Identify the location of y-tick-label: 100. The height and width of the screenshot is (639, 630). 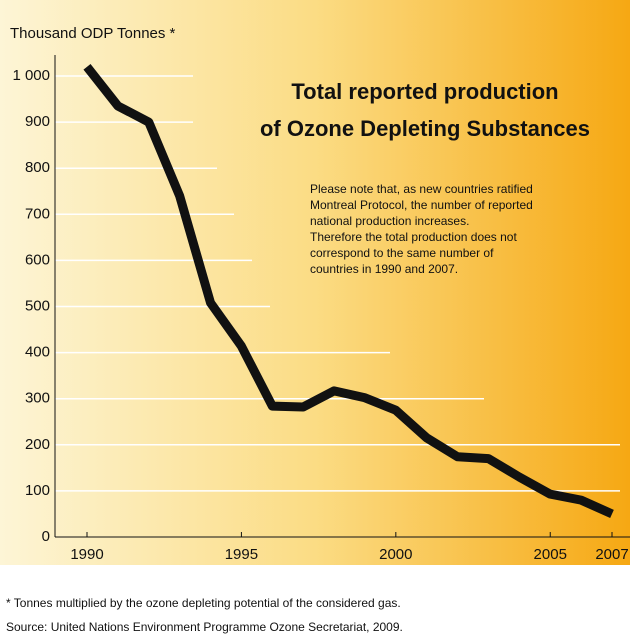
(37, 490).